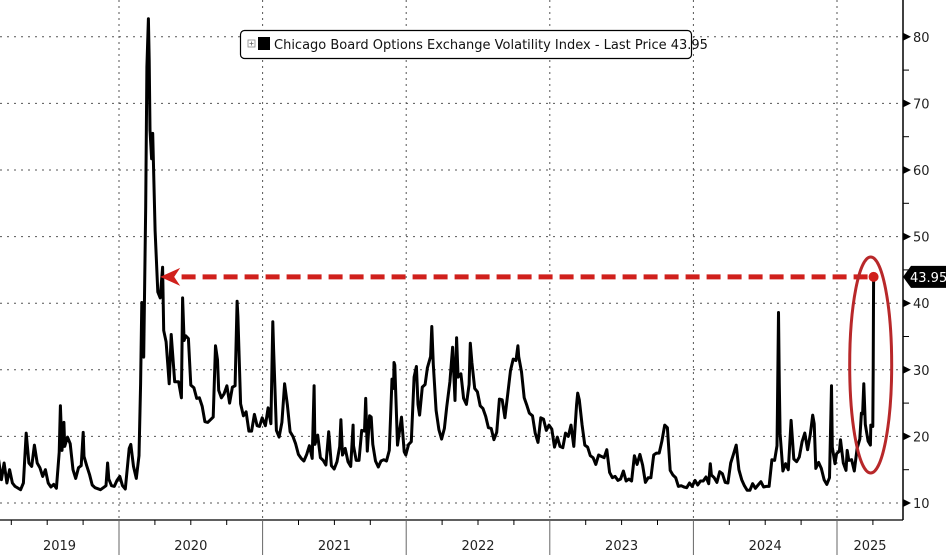  I want to click on legend-swatch, so click(264, 43).